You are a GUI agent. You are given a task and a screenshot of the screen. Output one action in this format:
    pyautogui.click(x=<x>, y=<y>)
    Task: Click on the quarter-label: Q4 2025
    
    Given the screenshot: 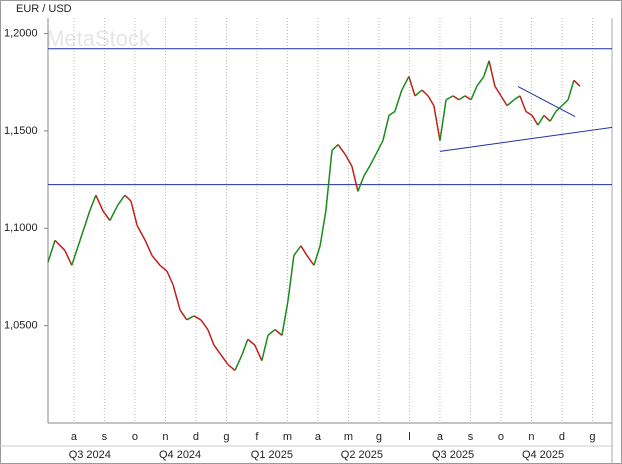 What is the action you would take?
    pyautogui.click(x=543, y=455)
    